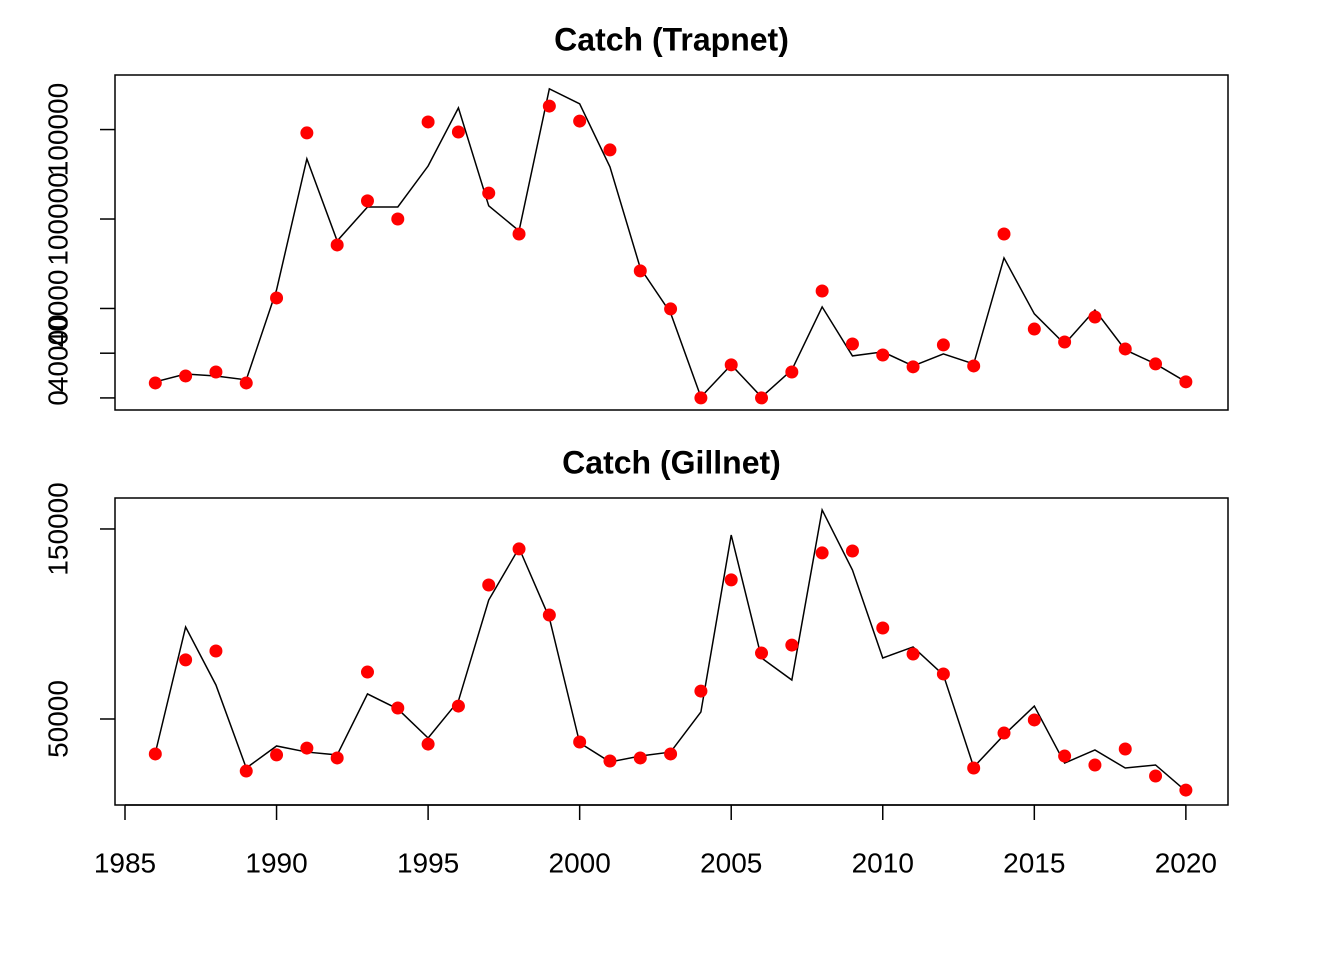 This screenshot has height=960, width=1344. What do you see at coordinates (57, 719) in the screenshot?
I see `y-tick-label: 50000` at bounding box center [57, 719].